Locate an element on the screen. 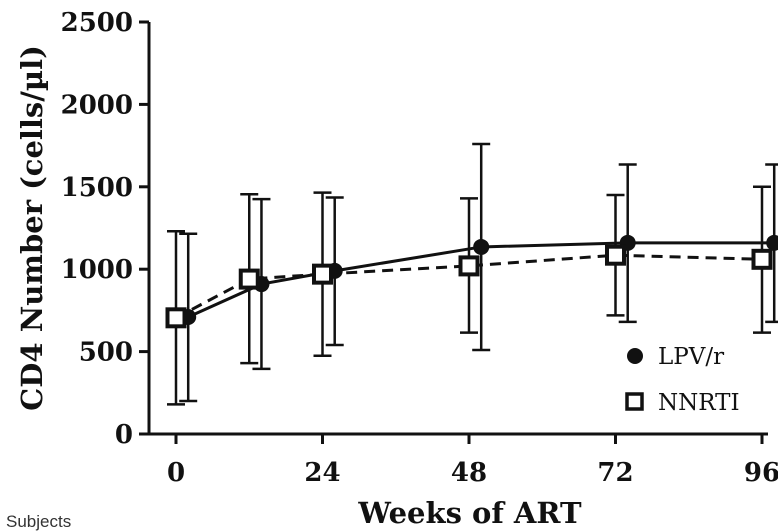 This screenshot has height=532, width=778. y-tick-label: 0 is located at coordinates (124, 435).